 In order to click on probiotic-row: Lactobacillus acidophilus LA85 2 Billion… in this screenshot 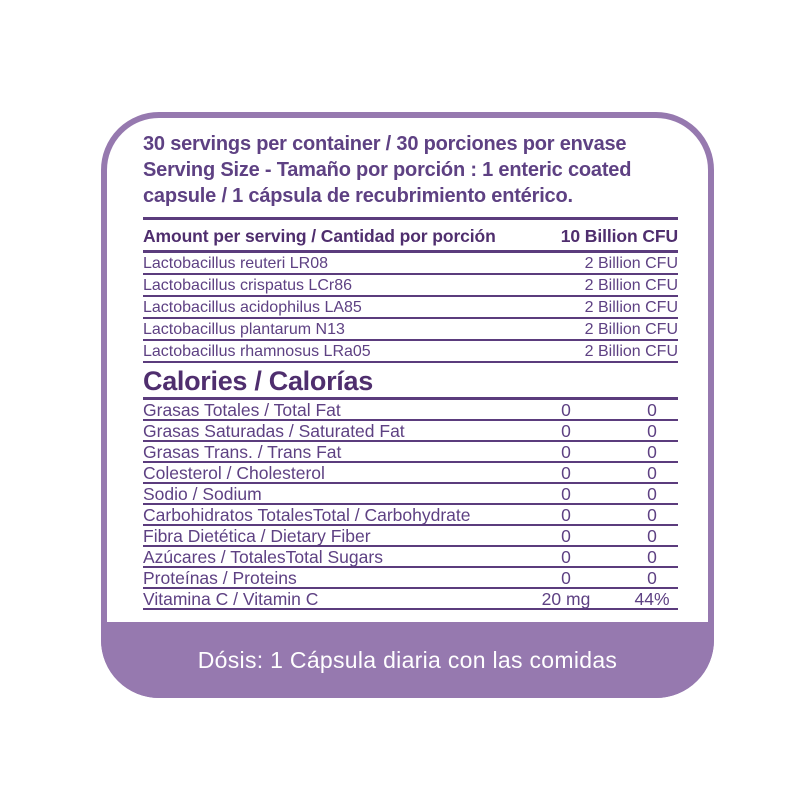, I will do `click(410, 308)`.